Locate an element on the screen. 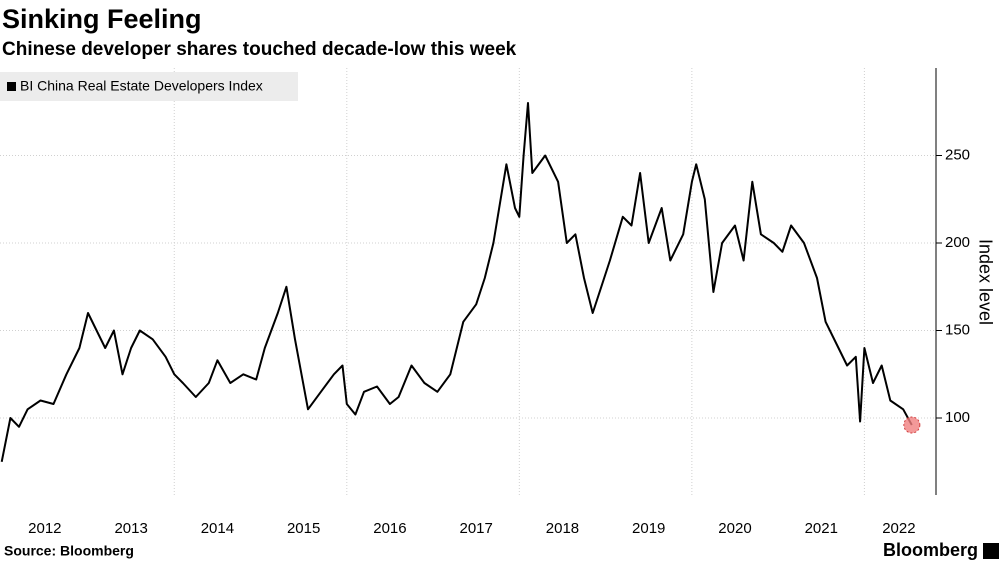 This screenshot has width=1003, height=564. chart-title: Sinking Feeling is located at coordinates (102, 19).